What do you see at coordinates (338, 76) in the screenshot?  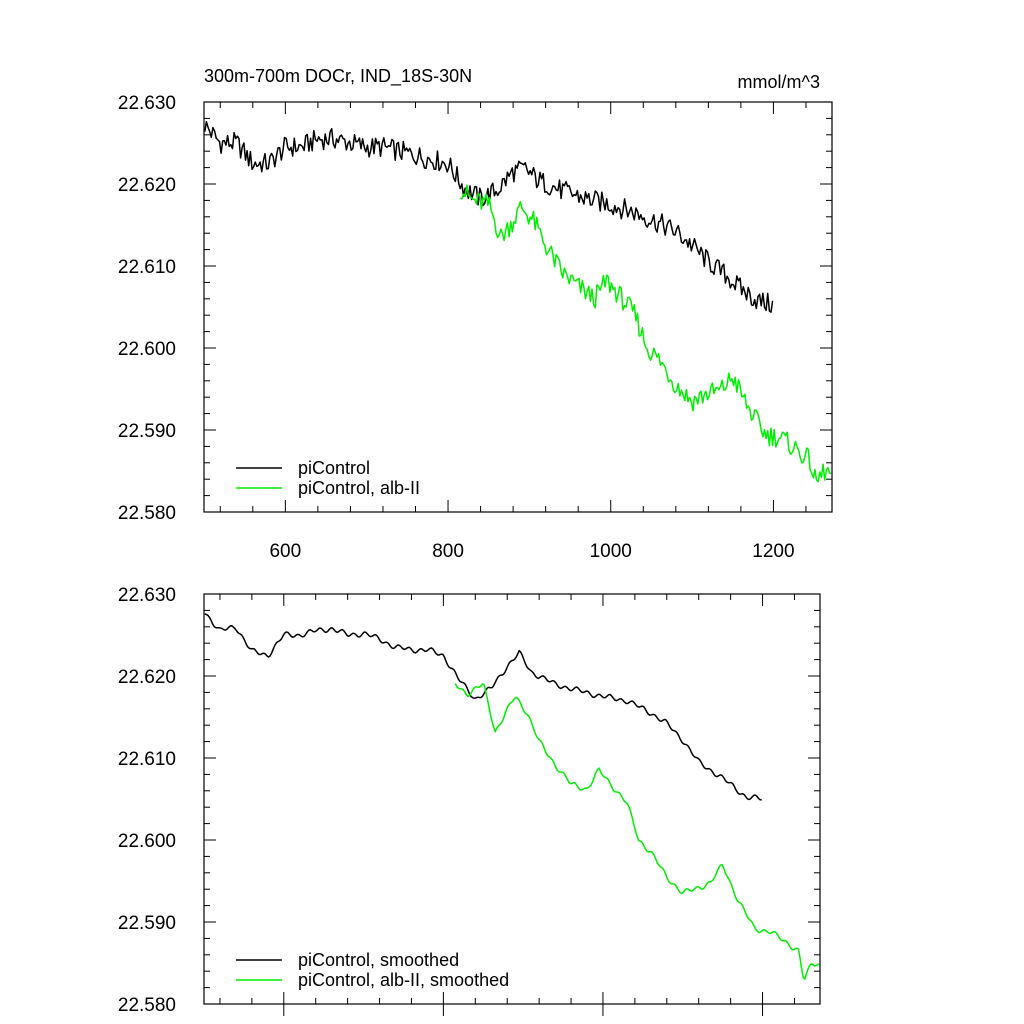 I see `plot-title: 300m-700m DOCr, IND_18S-30N` at bounding box center [338, 76].